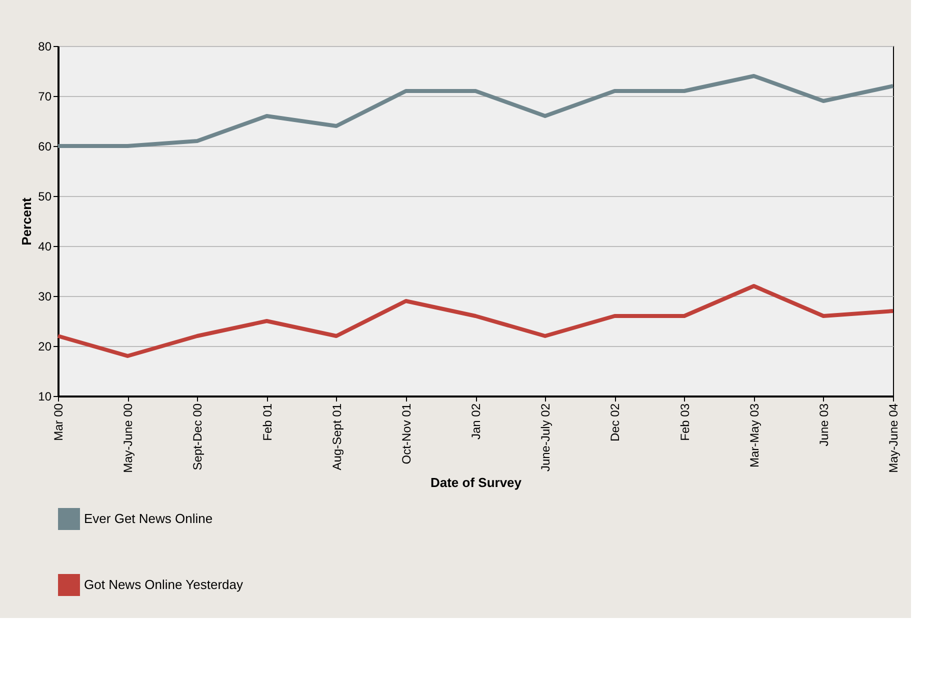 The width and height of the screenshot is (948, 692). I want to click on y-tick-label: 30, so click(45, 297).